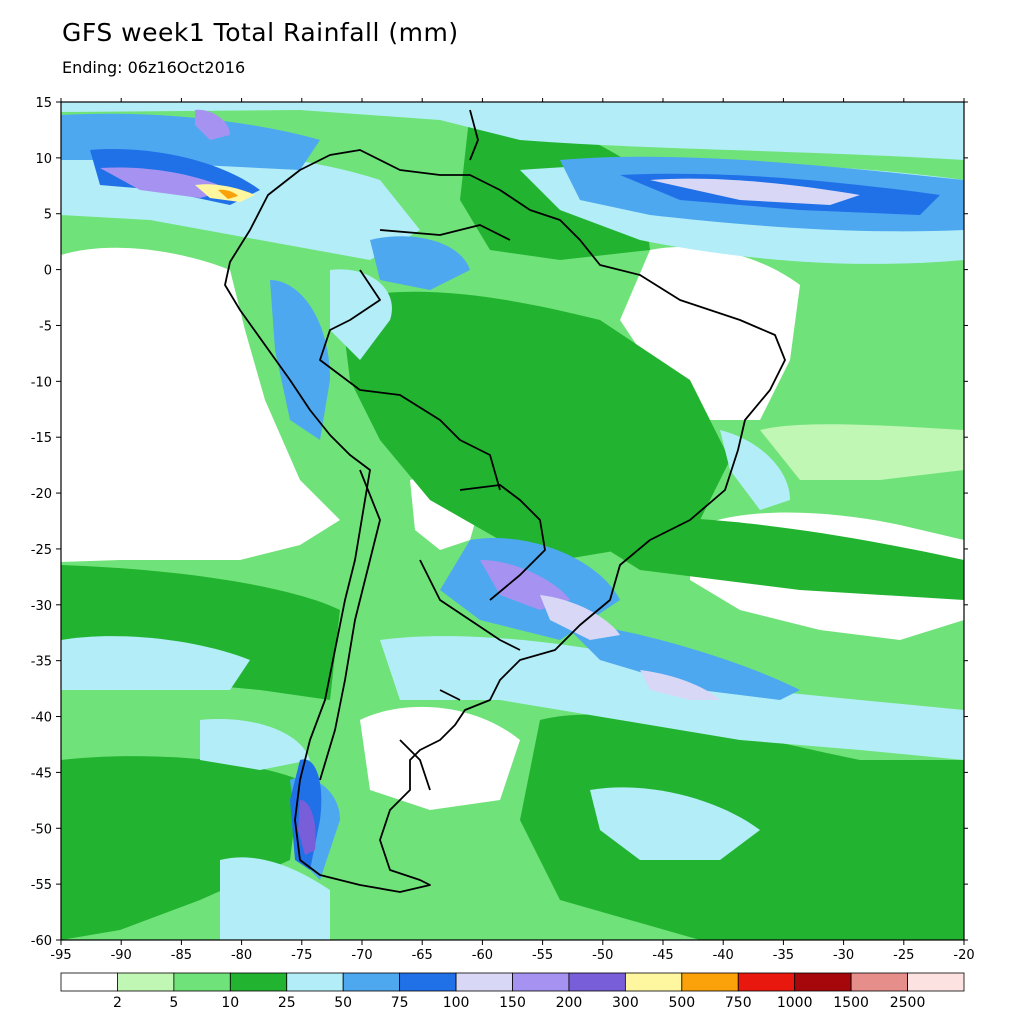  I want to click on legend-label: 200, so click(569, 1003).